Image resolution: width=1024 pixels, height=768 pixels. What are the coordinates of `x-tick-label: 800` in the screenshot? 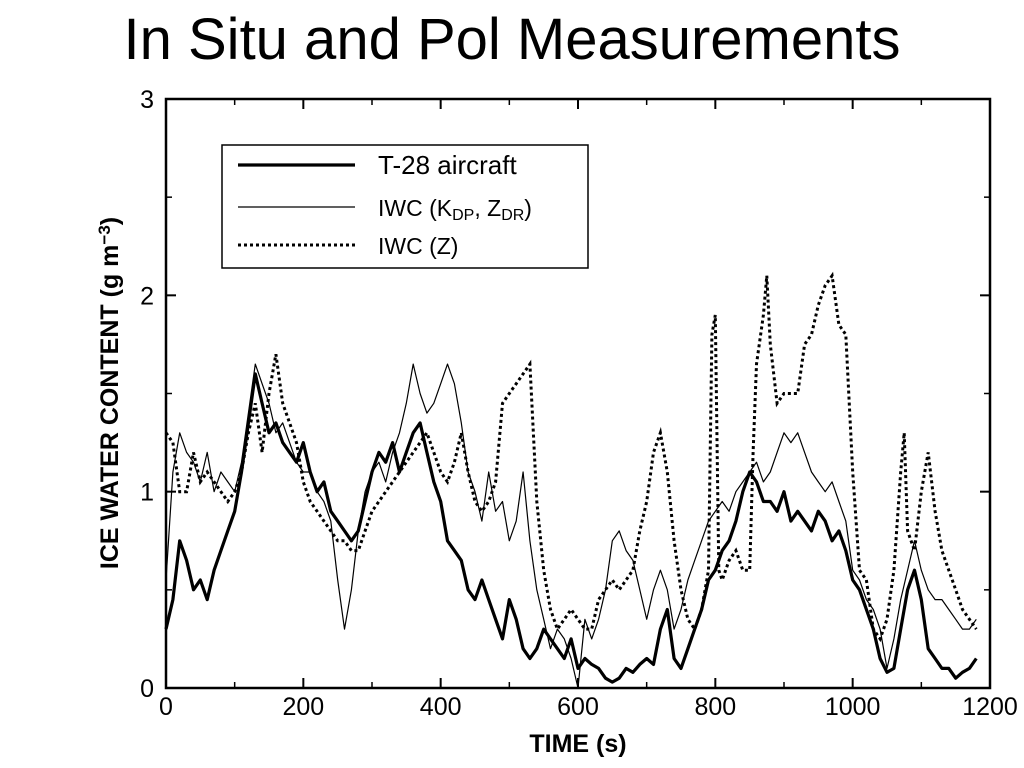 It's located at (715, 707).